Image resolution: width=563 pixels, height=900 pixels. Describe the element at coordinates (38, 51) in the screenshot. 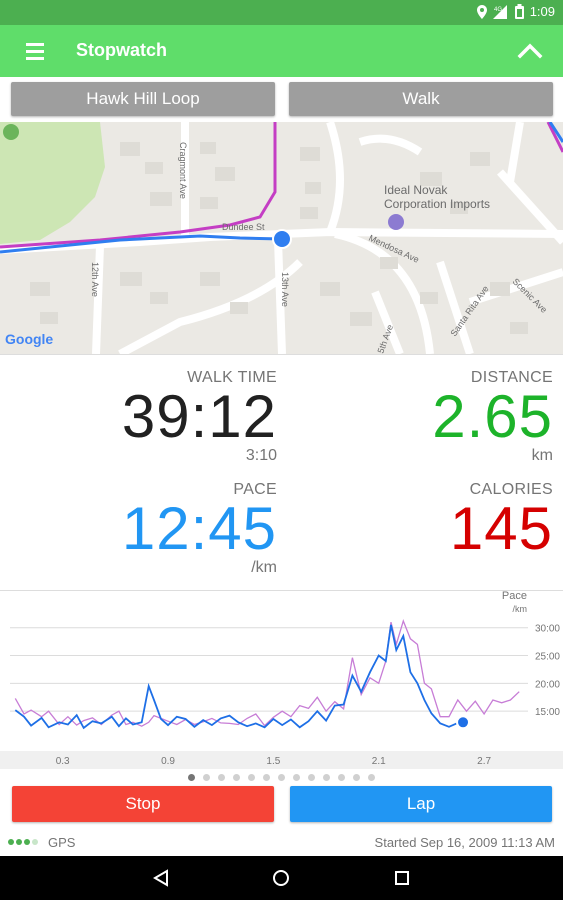

I see `menu-icon` at that location.